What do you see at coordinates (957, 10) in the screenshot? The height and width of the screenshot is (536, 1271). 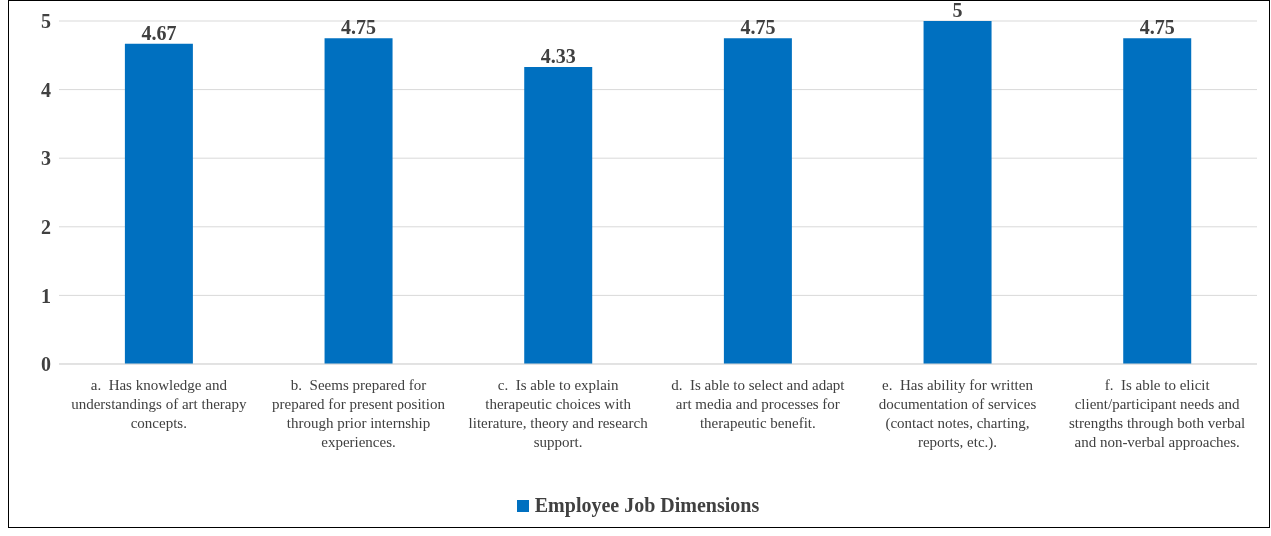 I see `data-label: 5` at bounding box center [957, 10].